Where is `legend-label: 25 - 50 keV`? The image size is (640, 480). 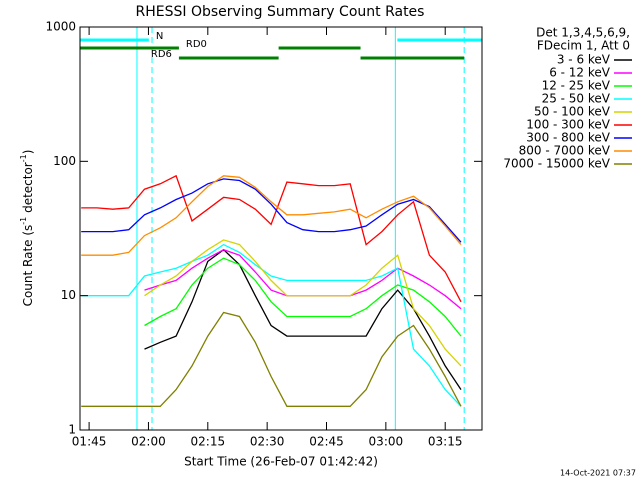 legend-label: 25 - 50 keV is located at coordinates (576, 99).